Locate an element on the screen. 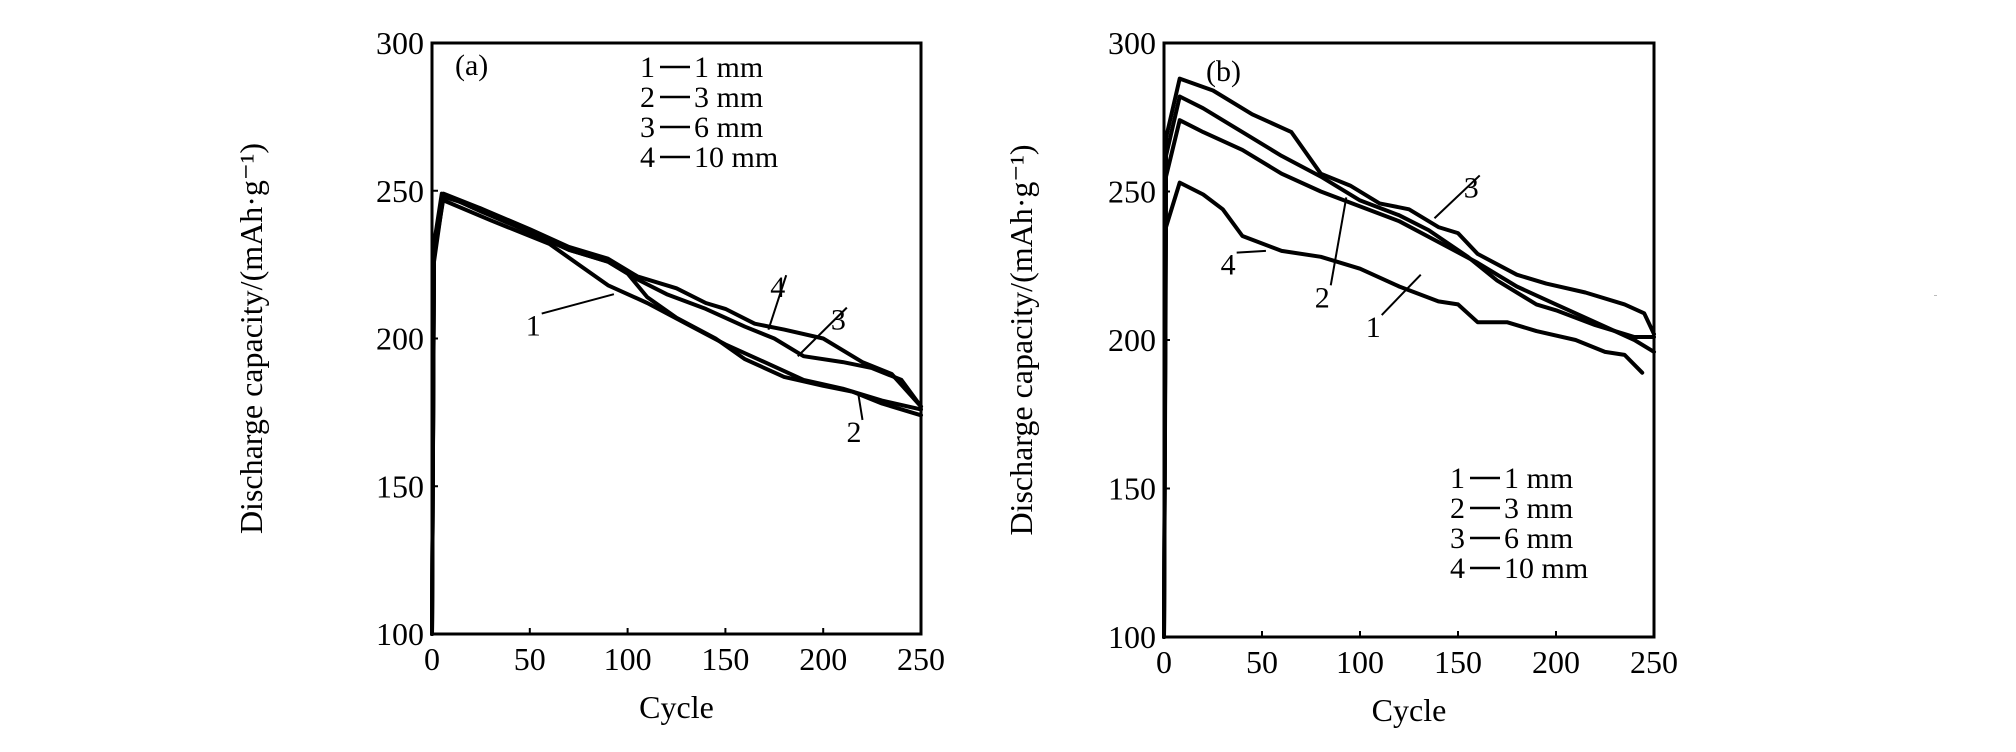  annotations-b: 1 2 3 4 is located at coordinates (1351, 257).